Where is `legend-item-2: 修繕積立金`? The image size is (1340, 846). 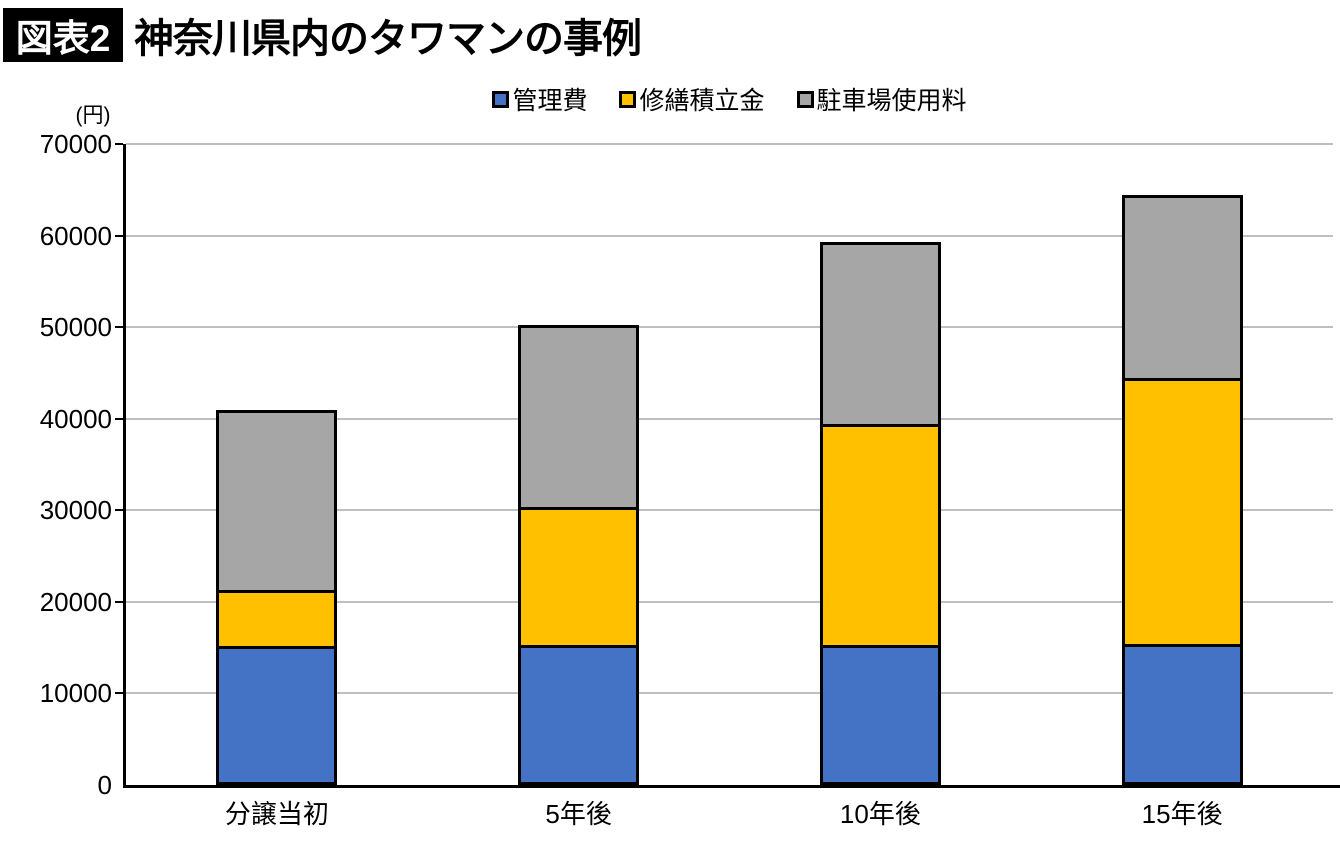
legend-item-2: 修繕積立金 is located at coordinates (692, 99).